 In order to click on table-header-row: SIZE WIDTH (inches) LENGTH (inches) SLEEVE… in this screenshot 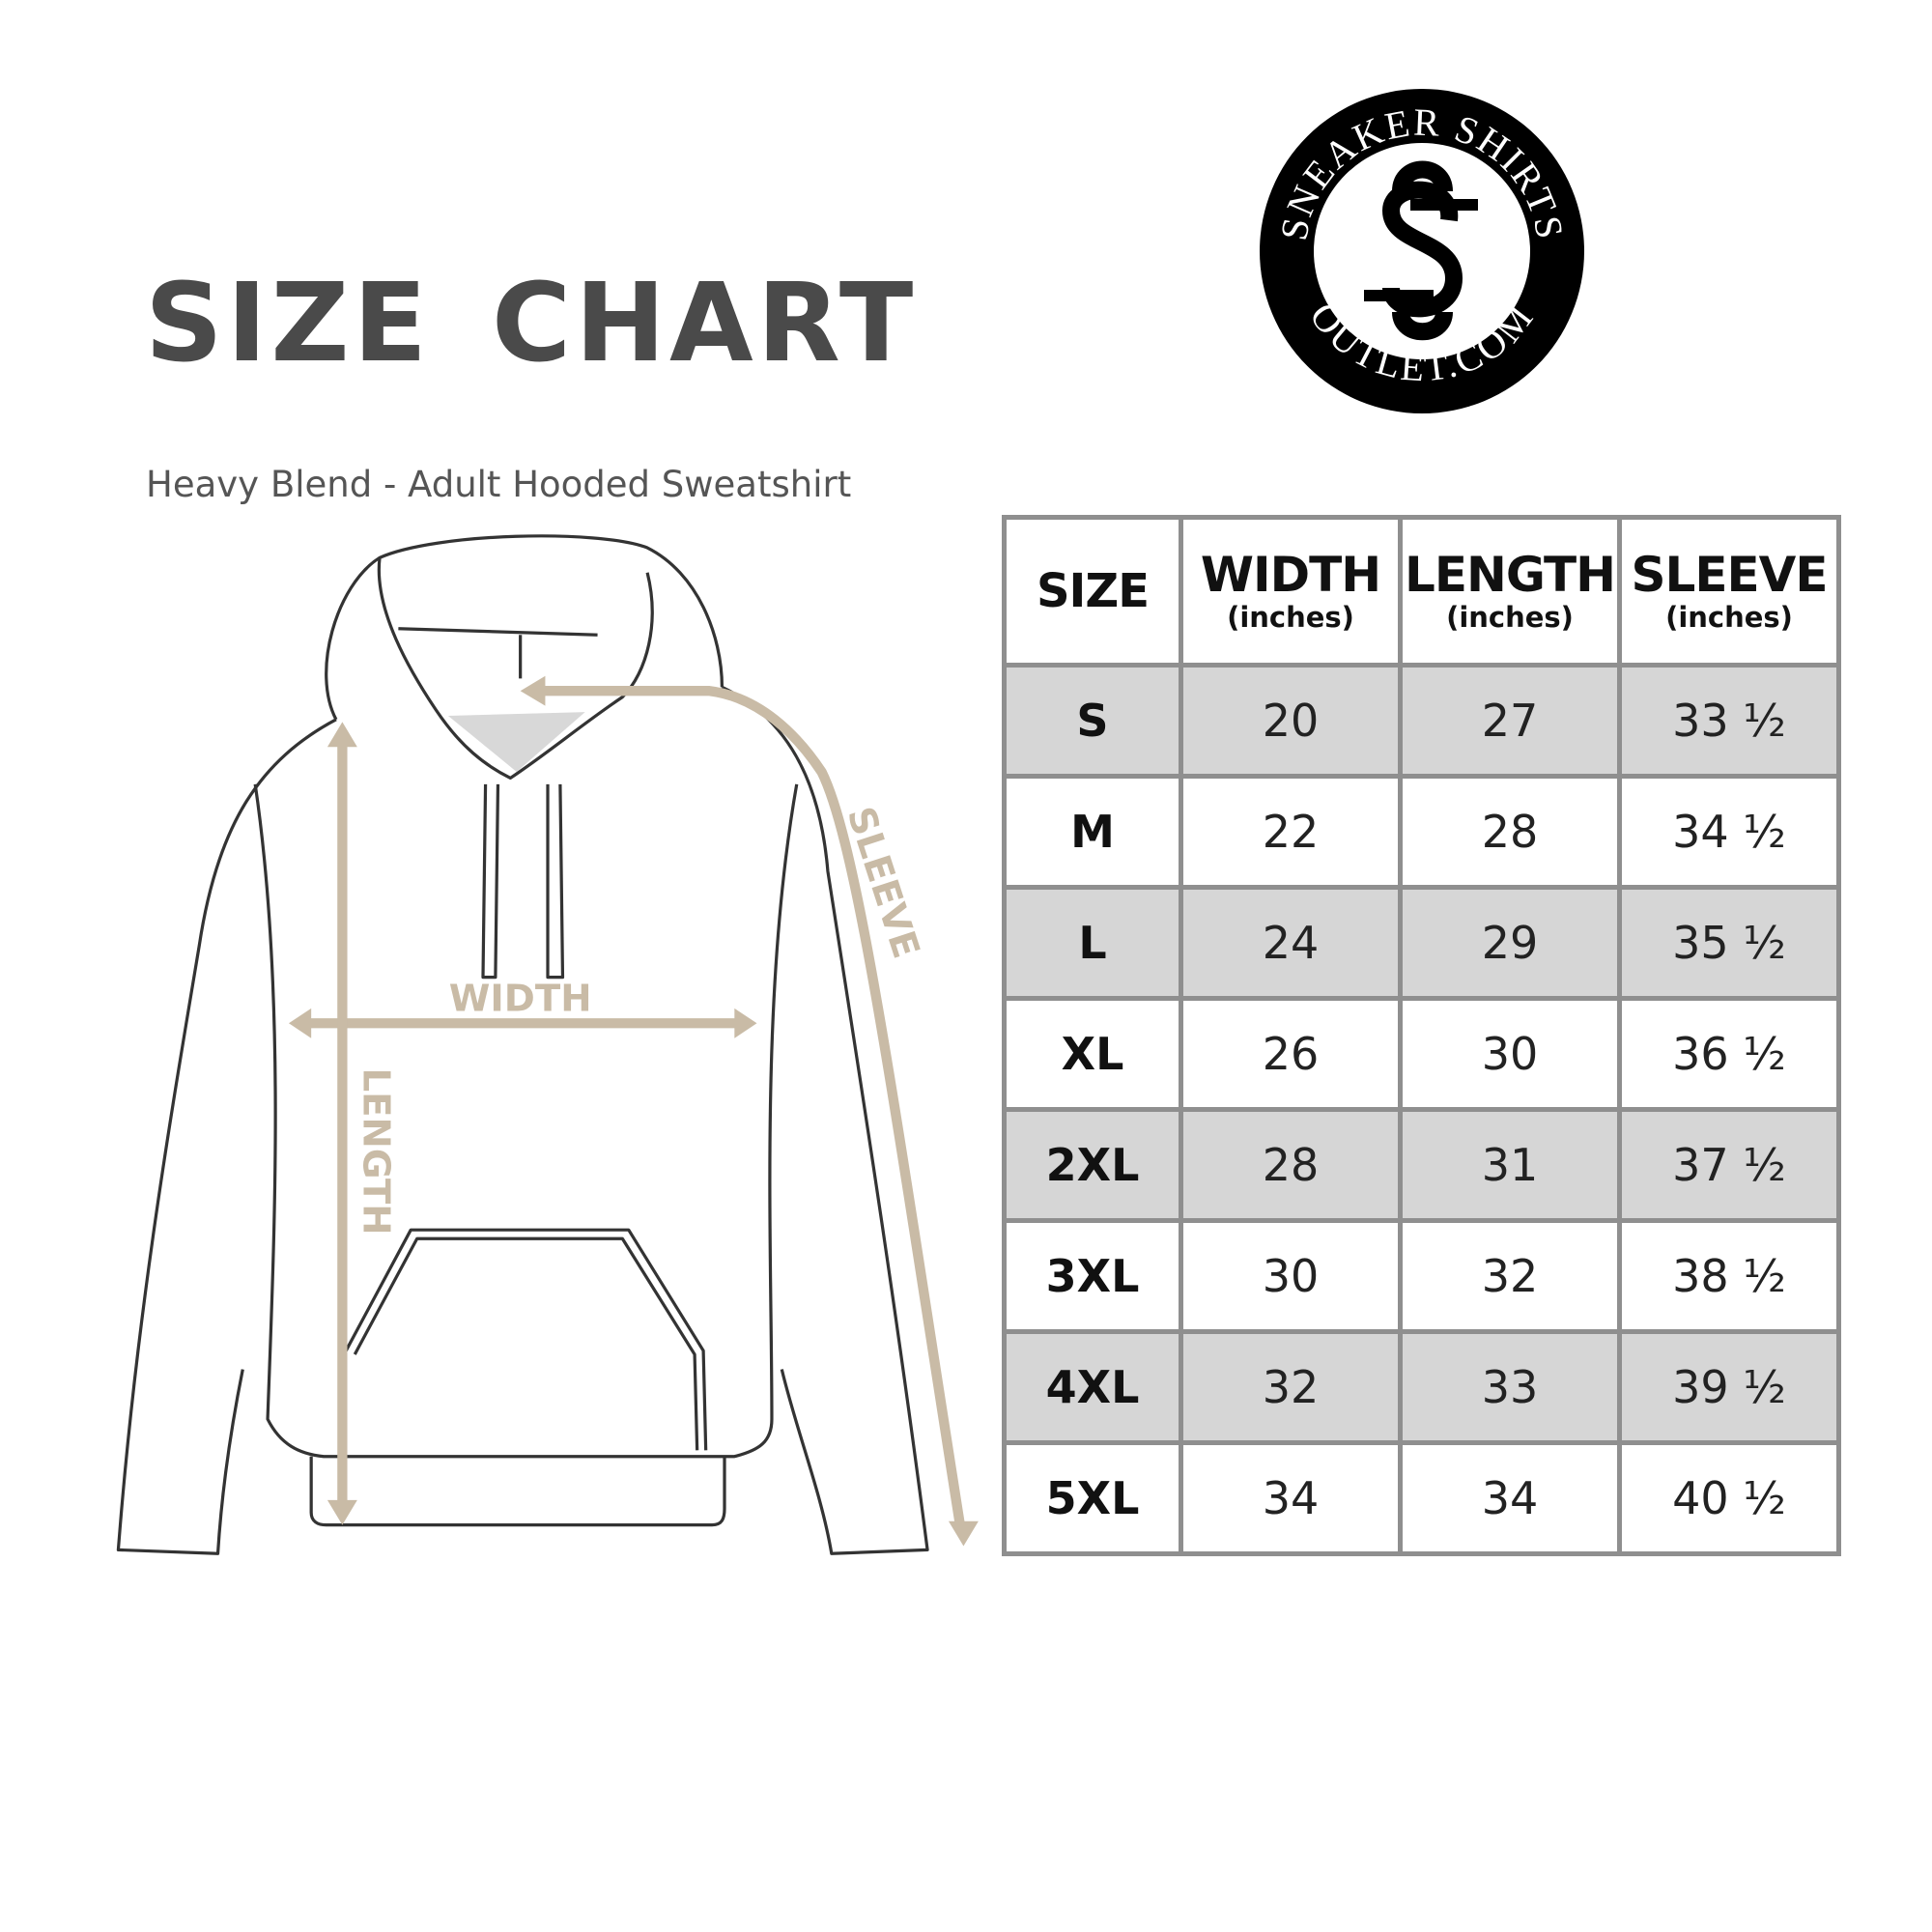, I will do `click(1421, 591)`.